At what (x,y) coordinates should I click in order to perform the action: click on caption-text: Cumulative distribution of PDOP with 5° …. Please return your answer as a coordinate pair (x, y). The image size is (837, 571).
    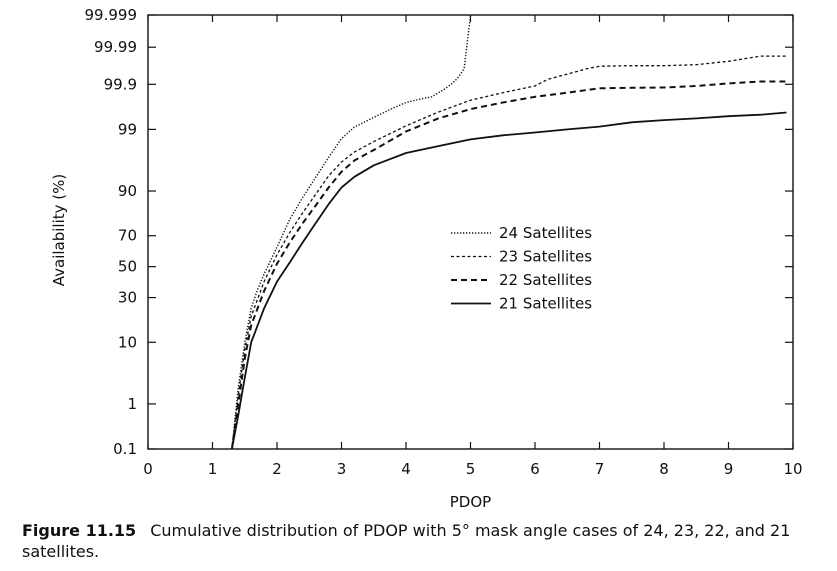
    Looking at the image, I should click on (406, 541).